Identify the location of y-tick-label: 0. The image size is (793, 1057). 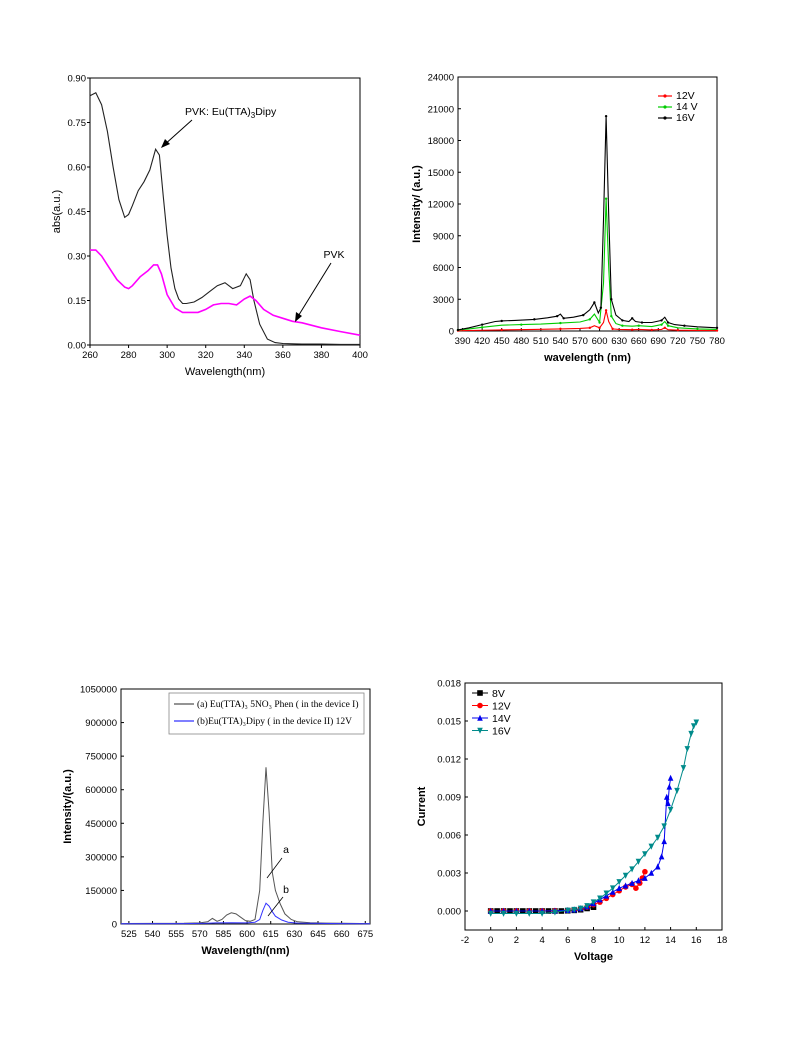
(451, 332).